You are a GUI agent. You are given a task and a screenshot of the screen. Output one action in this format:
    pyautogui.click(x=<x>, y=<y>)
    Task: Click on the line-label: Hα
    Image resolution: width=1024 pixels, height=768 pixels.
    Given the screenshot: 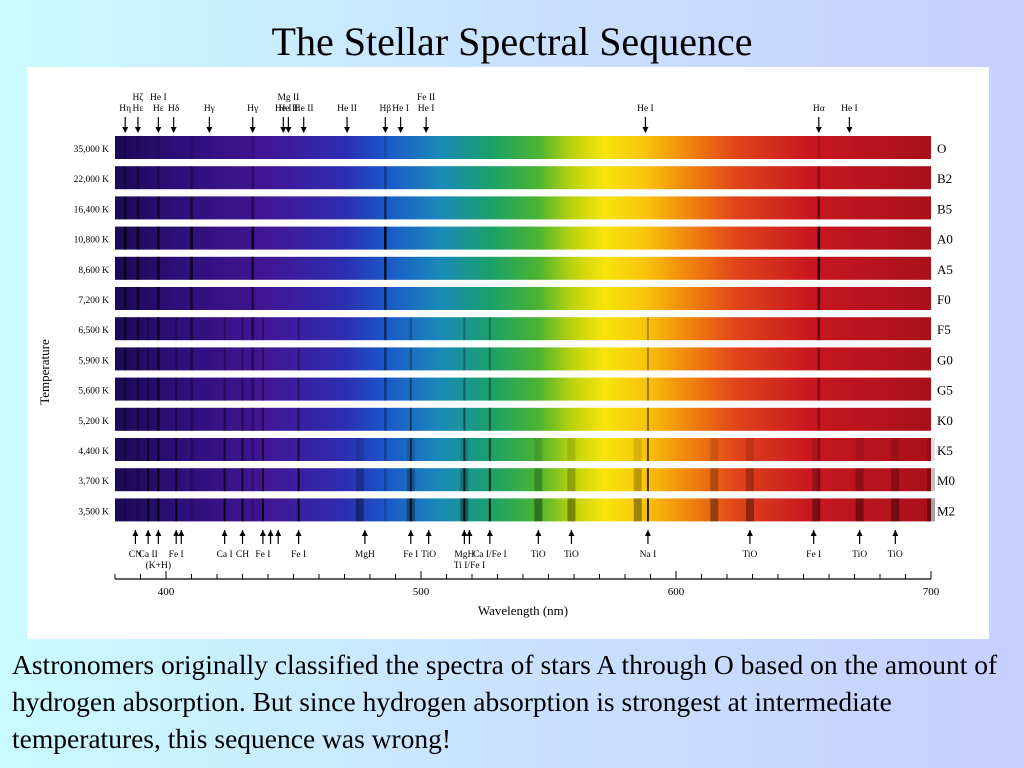 What is the action you would take?
    pyautogui.click(x=819, y=109)
    